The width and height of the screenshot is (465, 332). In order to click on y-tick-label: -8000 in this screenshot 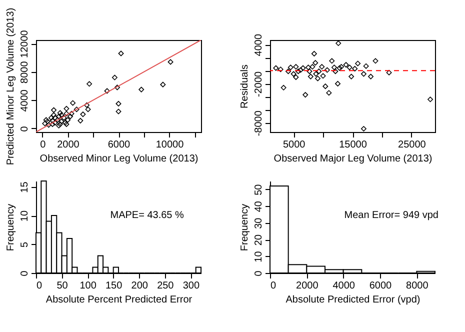, I will do `click(259, 123)`.